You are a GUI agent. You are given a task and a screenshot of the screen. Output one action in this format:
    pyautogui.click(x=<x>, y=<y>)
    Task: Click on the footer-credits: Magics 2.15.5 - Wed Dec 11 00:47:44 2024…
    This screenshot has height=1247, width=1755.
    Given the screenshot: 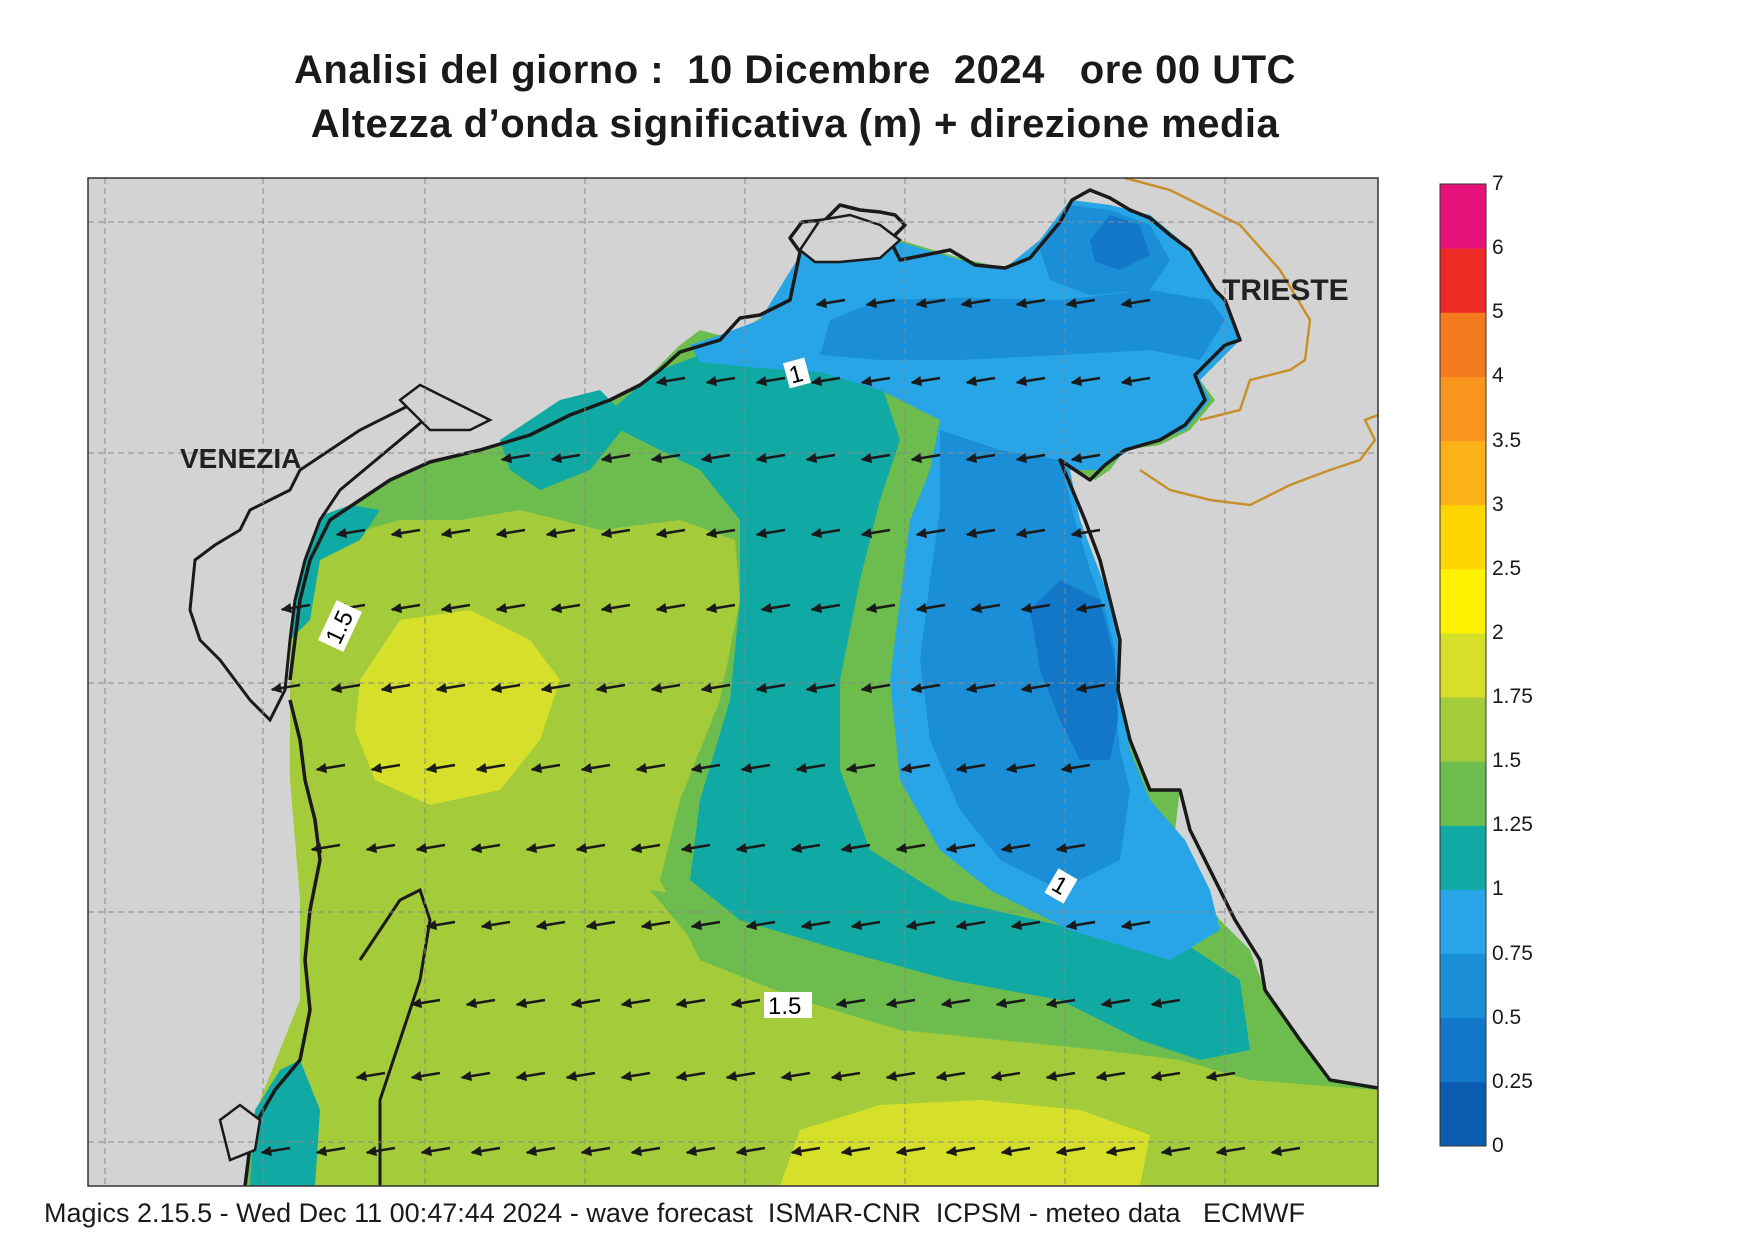 What is the action you would take?
    pyautogui.click(x=674, y=1213)
    